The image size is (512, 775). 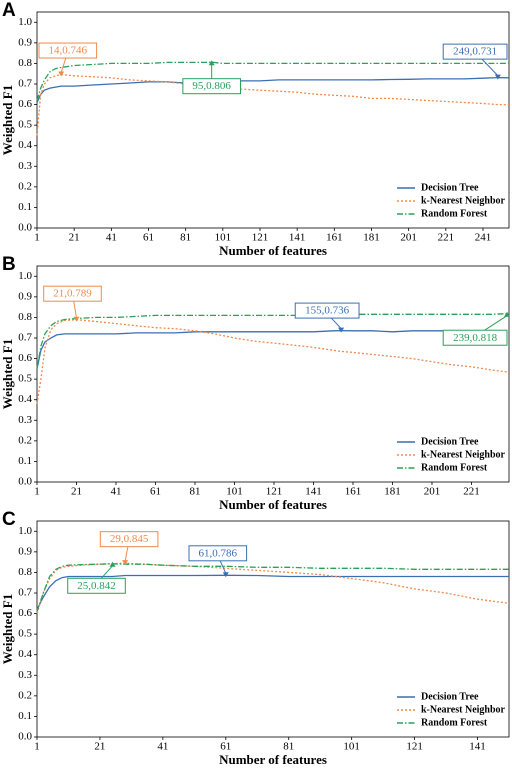 What do you see at coordinates (483, 238) in the screenshot?
I see `x-tick-label: 241` at bounding box center [483, 238].